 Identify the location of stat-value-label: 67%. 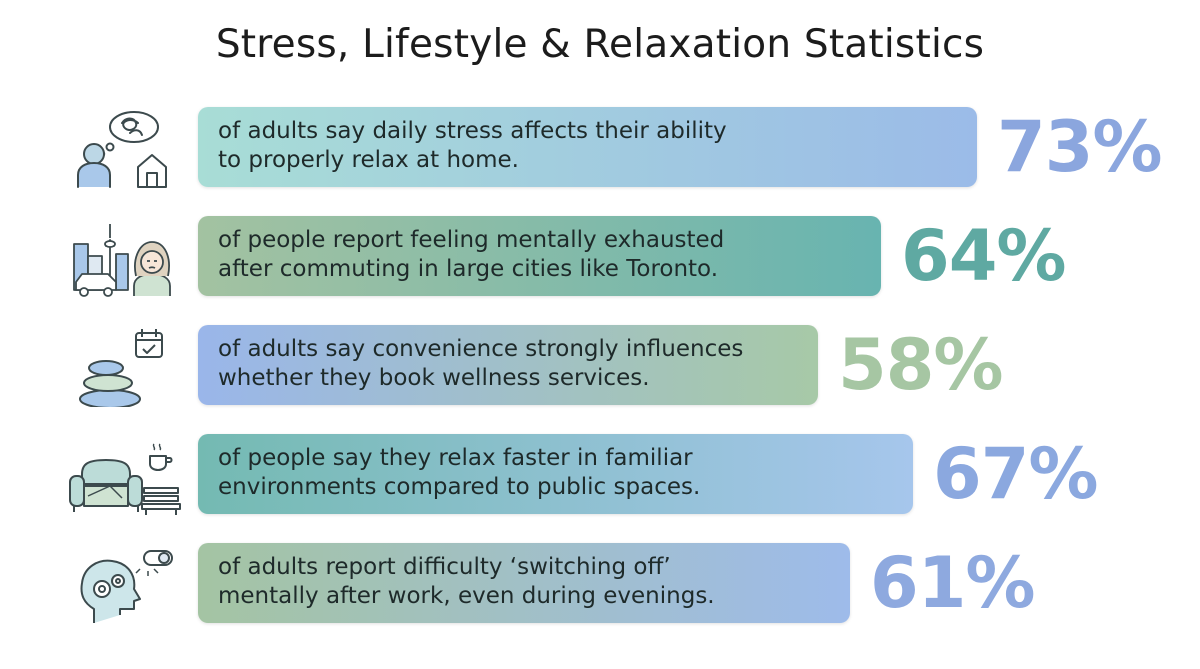
(1016, 474).